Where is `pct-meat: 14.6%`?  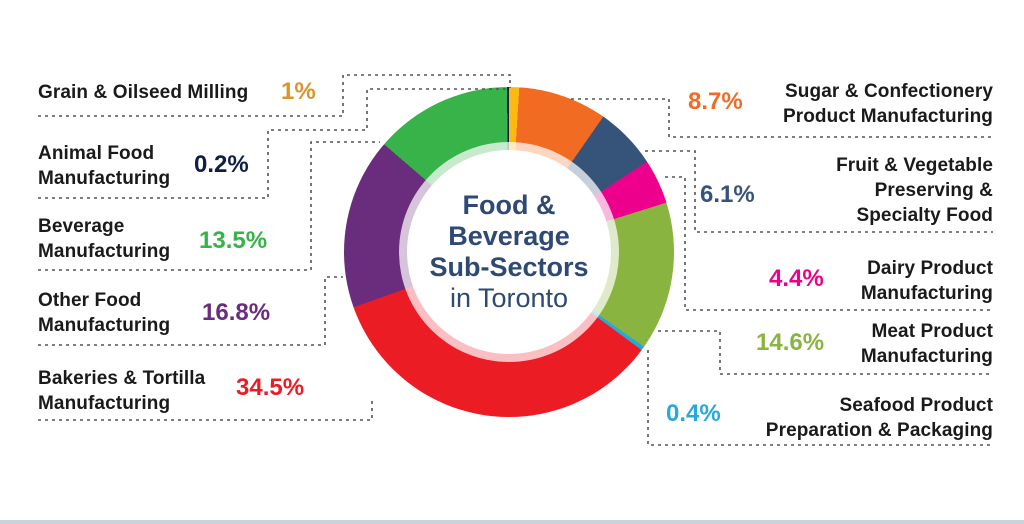
pct-meat: 14.6% is located at coordinates (790, 342).